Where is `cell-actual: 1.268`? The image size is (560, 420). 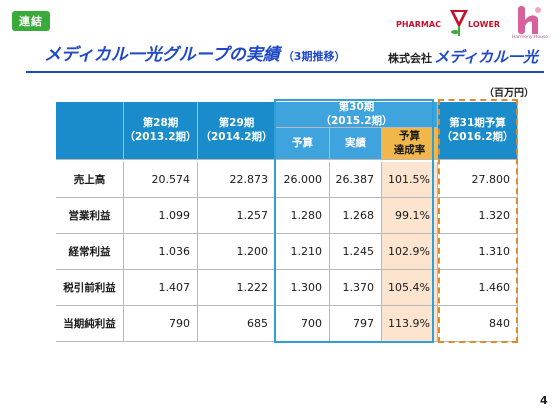
cell-actual: 1.268 is located at coordinates (356, 216).